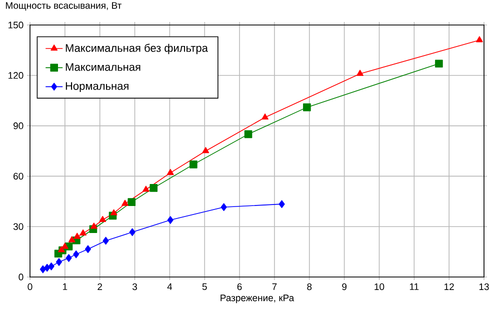 This screenshot has width=490, height=325. I want to click on x-tick-label: 2, so click(100, 286).